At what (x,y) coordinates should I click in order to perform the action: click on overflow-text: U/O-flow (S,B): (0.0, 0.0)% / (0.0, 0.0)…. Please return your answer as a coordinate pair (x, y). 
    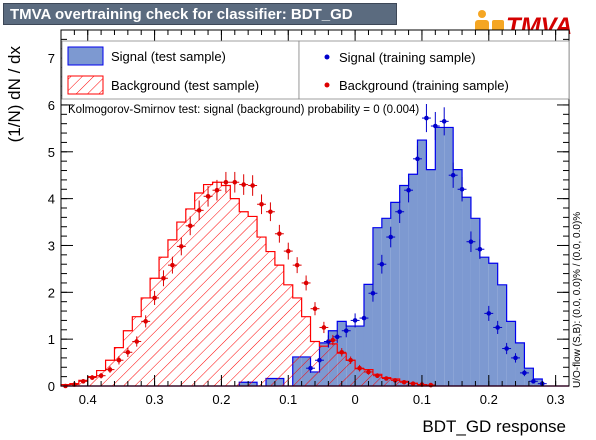
    Looking at the image, I should click on (577, 300).